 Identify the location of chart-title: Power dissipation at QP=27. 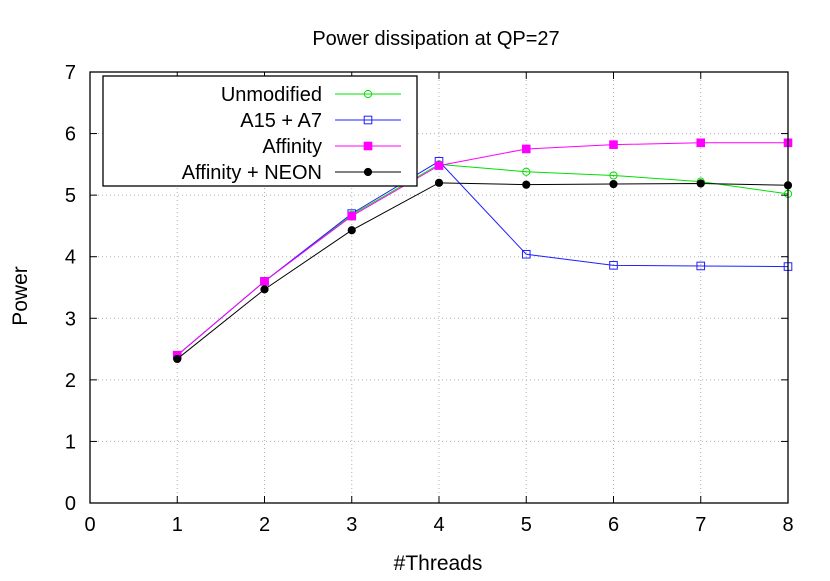
(435, 39).